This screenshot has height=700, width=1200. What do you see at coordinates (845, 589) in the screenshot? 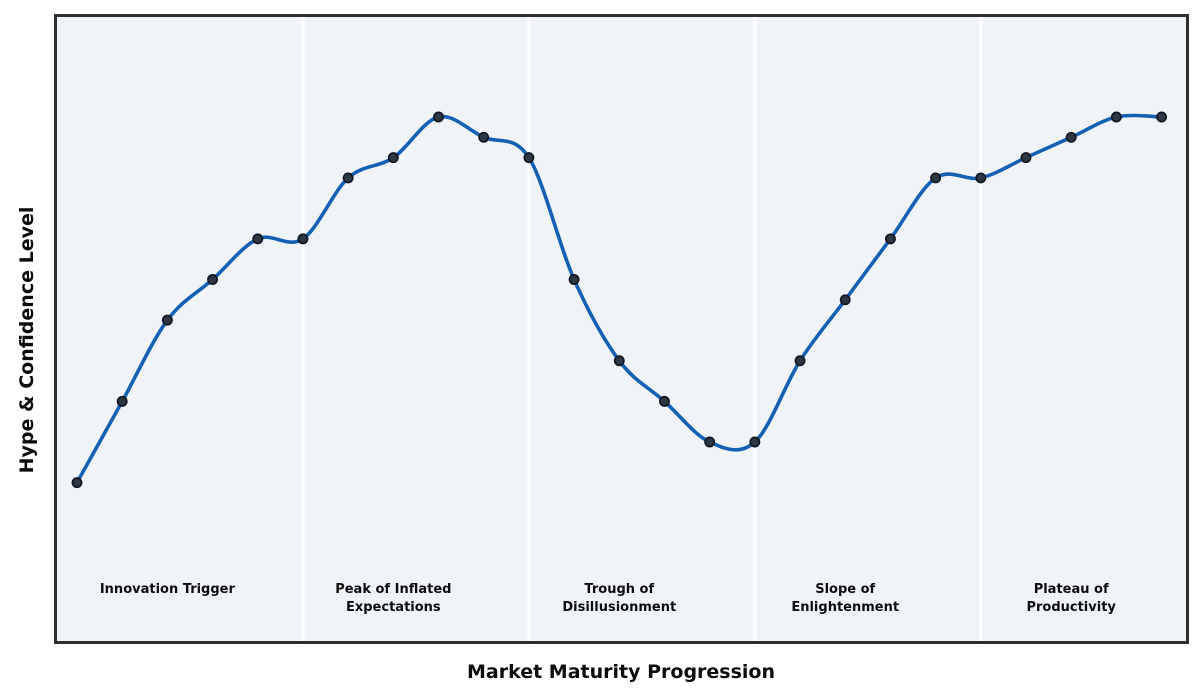
I see `phase-label-line: Slope of` at bounding box center [845, 589].